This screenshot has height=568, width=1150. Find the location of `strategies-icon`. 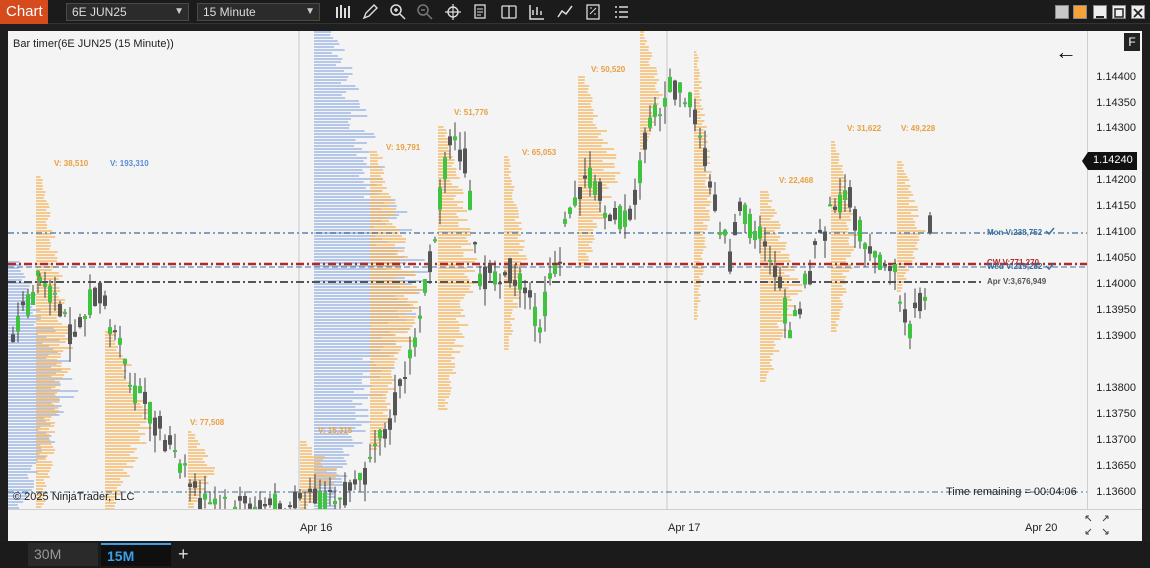

strategies-icon is located at coordinates (565, 12).